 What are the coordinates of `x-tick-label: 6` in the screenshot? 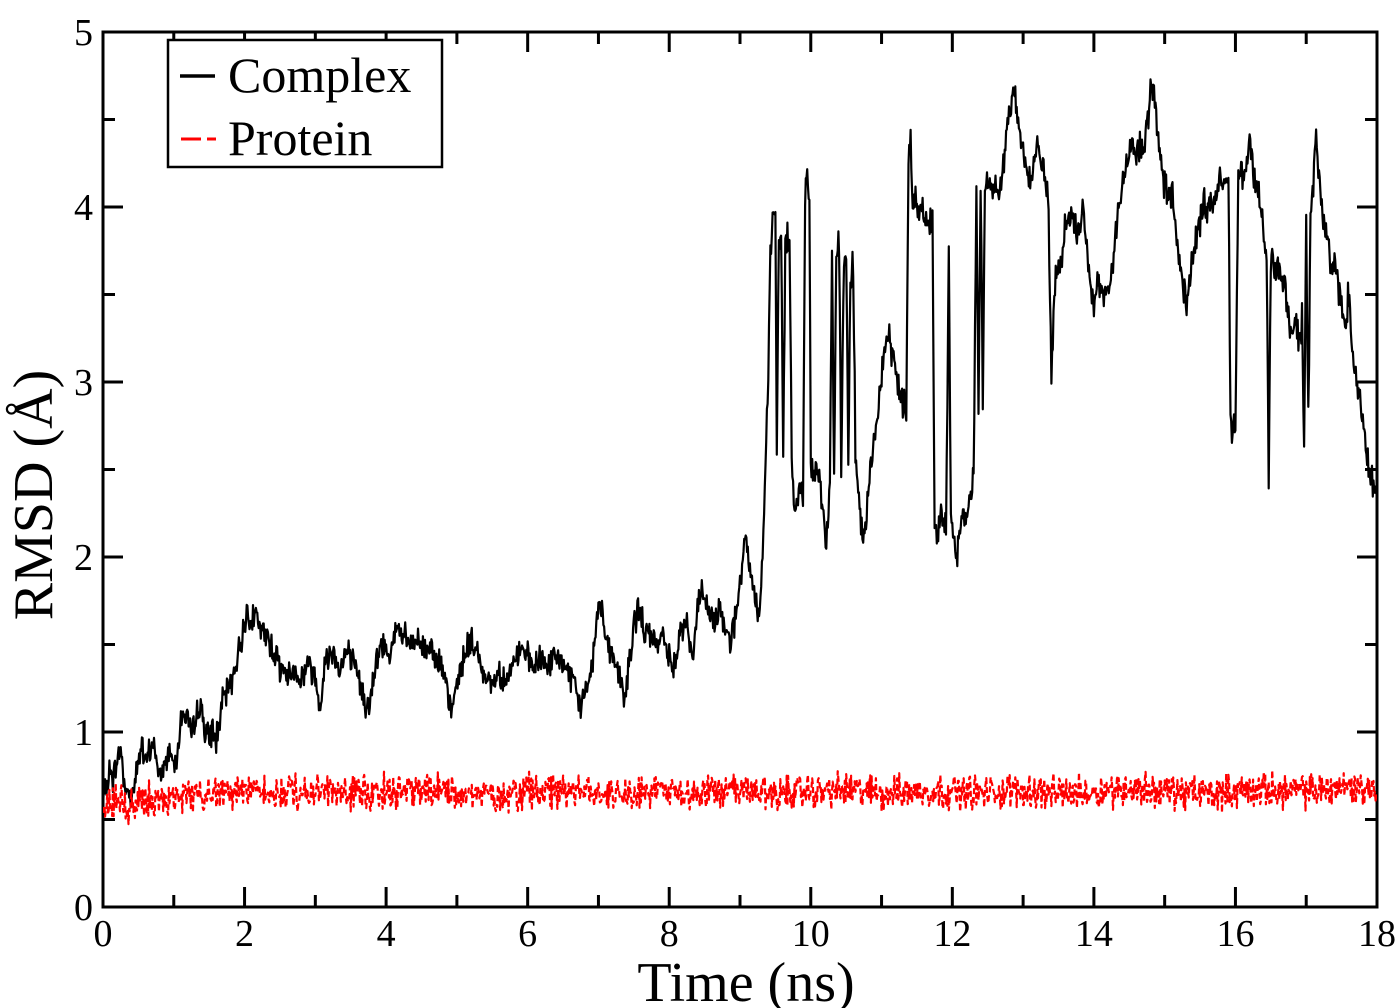 It's located at (527, 934).